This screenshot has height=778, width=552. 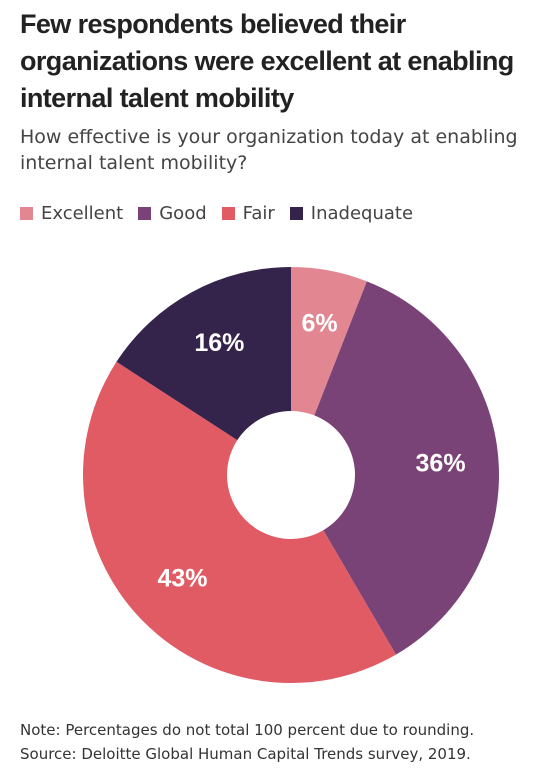 What do you see at coordinates (82, 213) in the screenshot?
I see `legend-label-excellent: Excellent` at bounding box center [82, 213].